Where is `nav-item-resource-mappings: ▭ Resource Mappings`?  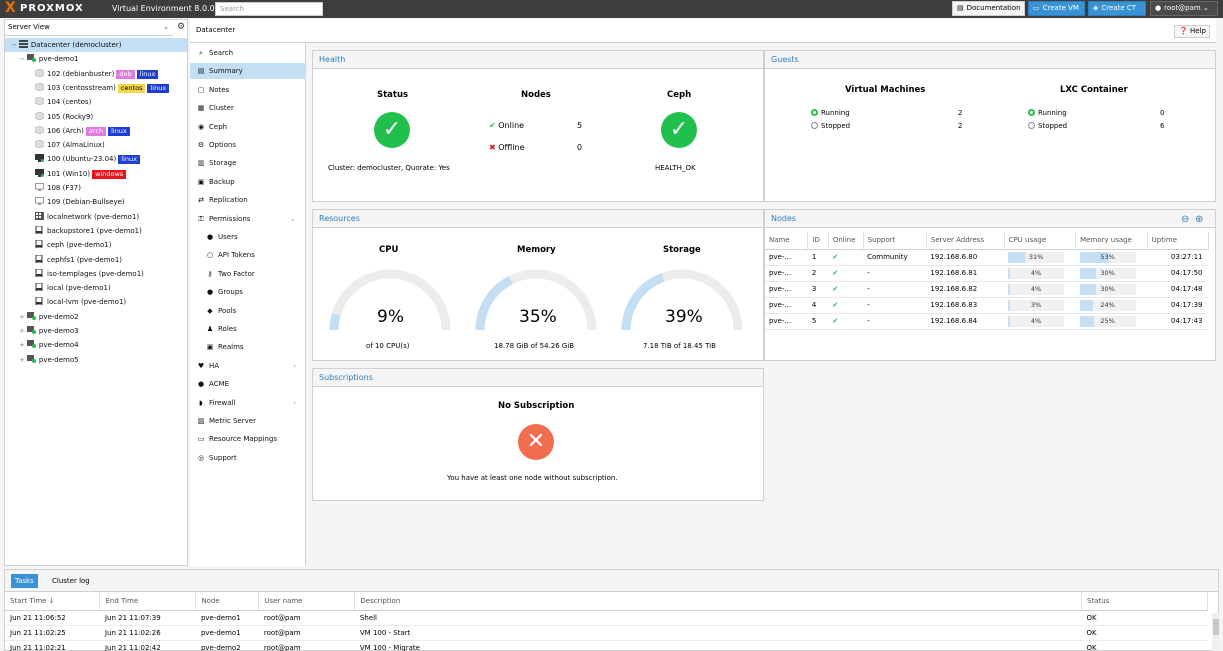
nav-item-resource-mappings: ▭ Resource Mappings is located at coordinates (248, 439).